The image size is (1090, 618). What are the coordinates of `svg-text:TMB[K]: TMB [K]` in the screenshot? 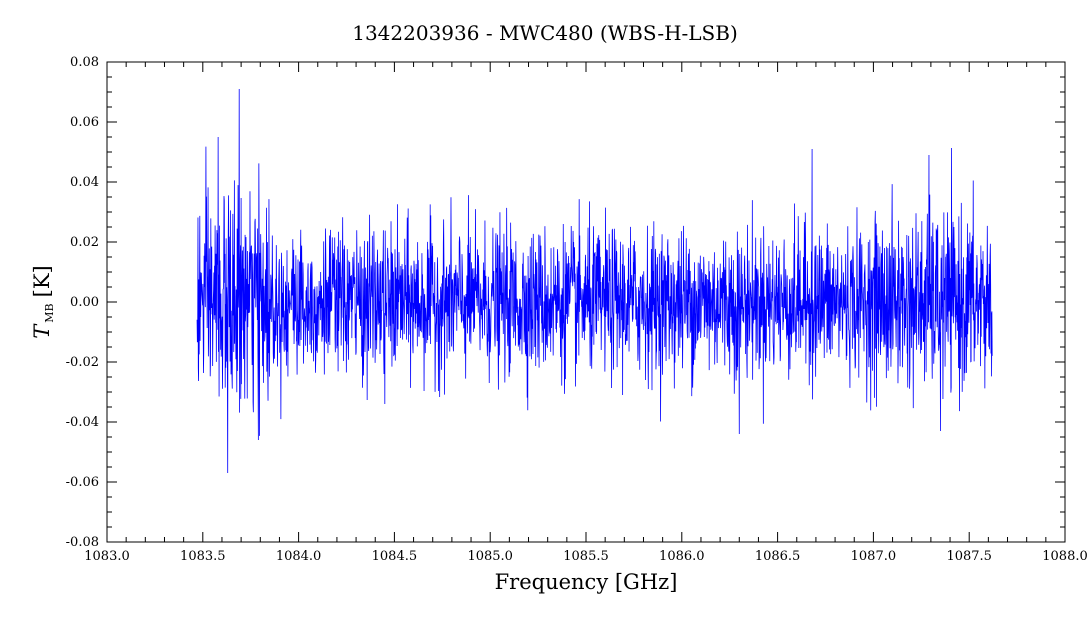 It's located at (43, 301).